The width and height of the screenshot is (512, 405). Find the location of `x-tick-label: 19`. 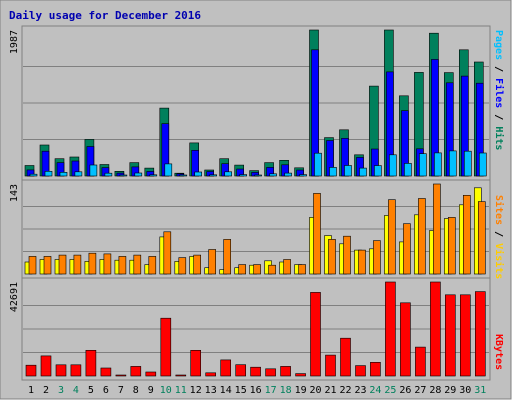

x-tick-label: 19 is located at coordinates (301, 390).